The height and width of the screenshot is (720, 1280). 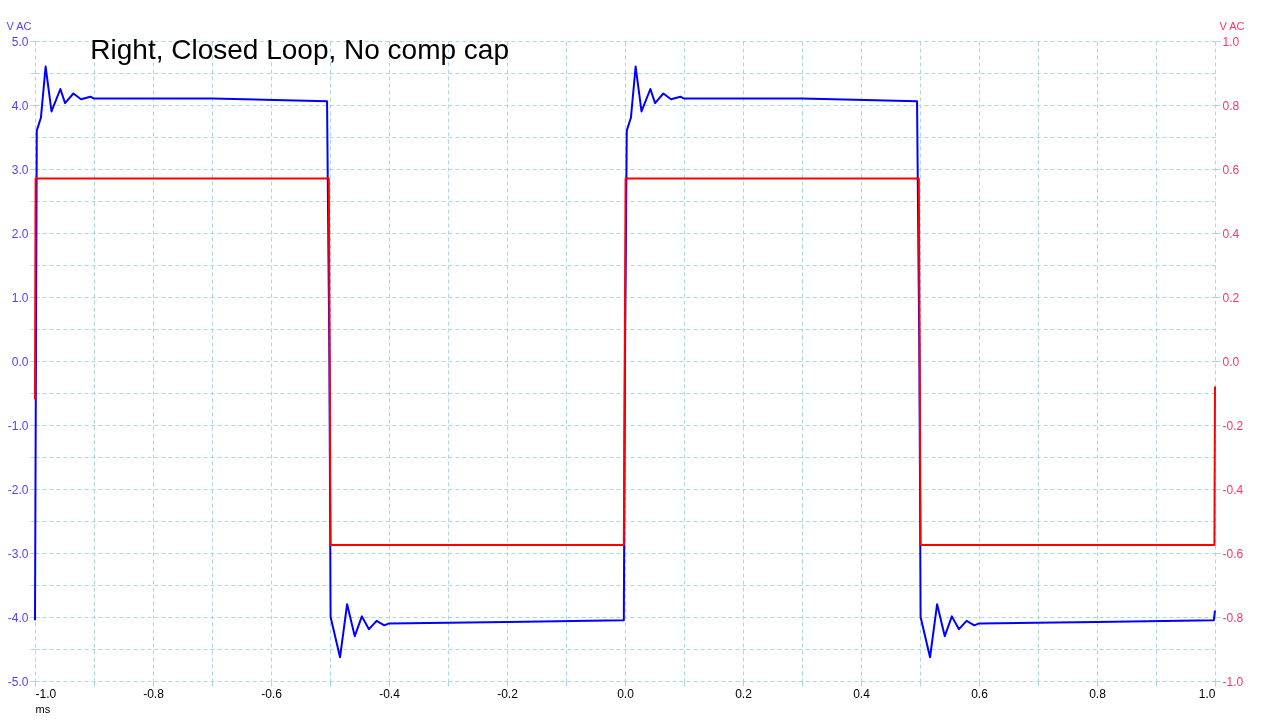 I want to click on y2-tick-label: -0.2, so click(x=1233, y=425).